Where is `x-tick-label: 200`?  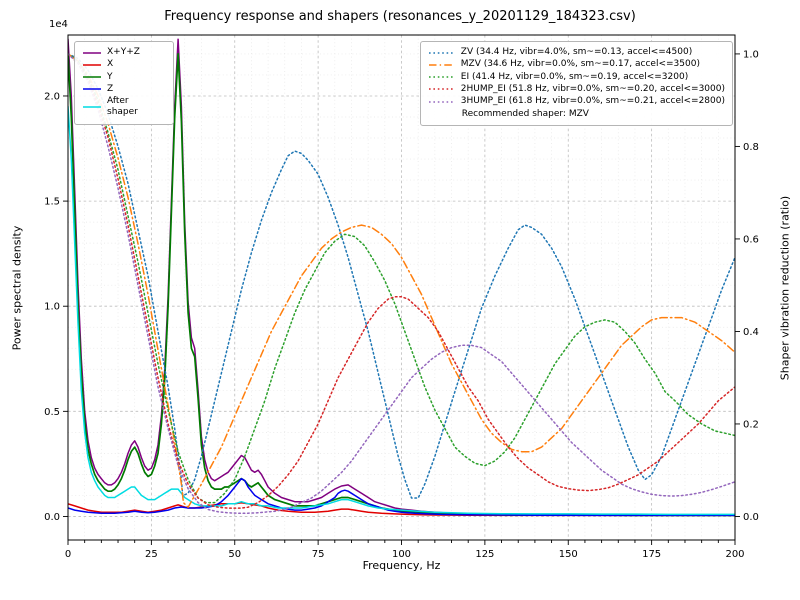 x-tick-label: 200 is located at coordinates (734, 554).